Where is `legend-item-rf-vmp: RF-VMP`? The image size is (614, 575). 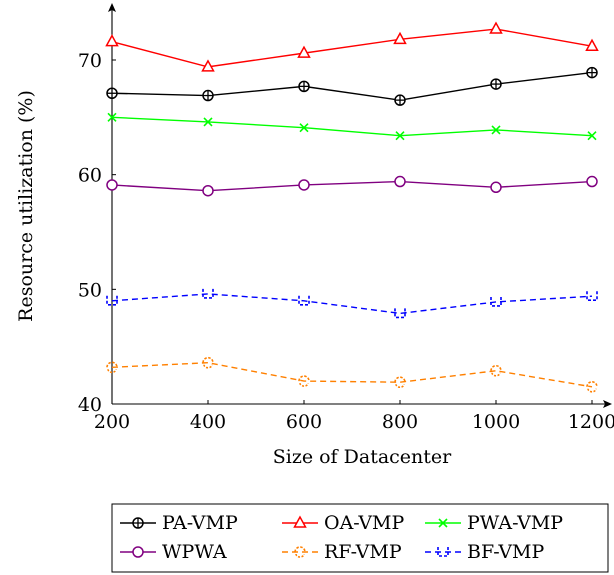 legend-item-rf-vmp: RF-VMP is located at coordinates (342, 552).